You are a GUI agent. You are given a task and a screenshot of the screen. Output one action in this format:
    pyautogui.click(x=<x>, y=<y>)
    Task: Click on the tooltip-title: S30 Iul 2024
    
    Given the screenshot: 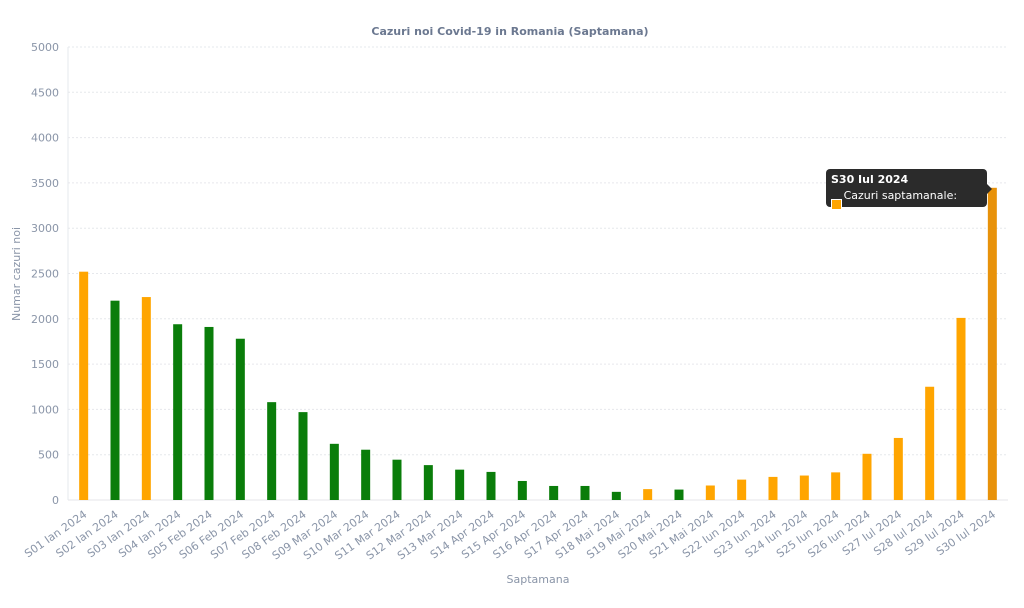 What is the action you would take?
    pyautogui.click(x=870, y=179)
    